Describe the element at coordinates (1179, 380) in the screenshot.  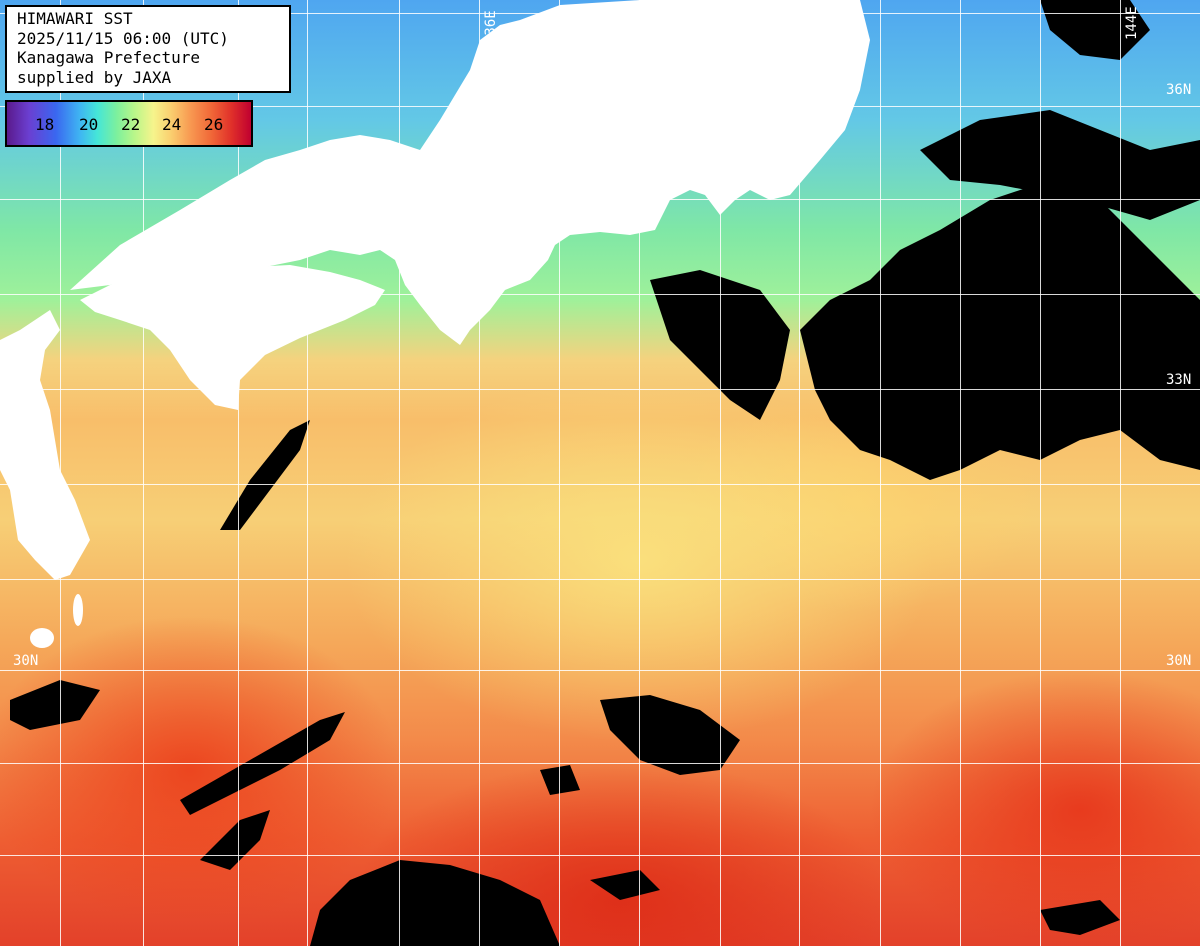
I see `lat-label-33n: 33N` at that location.